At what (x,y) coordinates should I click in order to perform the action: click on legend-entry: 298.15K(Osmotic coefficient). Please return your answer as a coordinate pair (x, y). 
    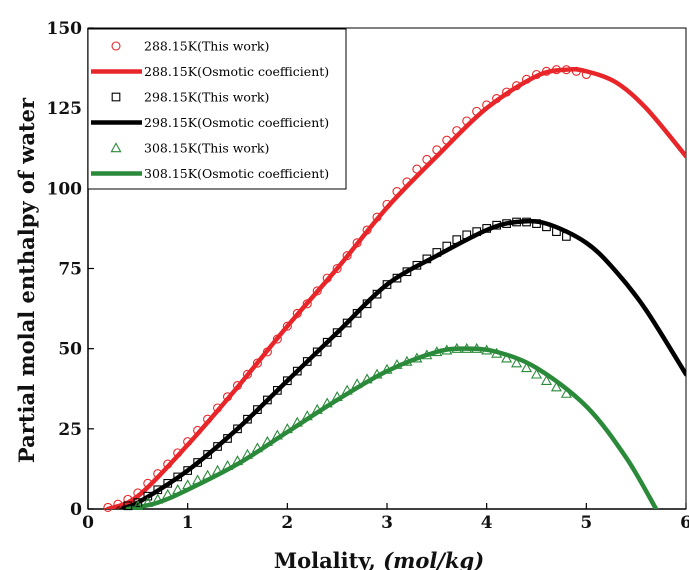
    Looking at the image, I should click on (210, 122).